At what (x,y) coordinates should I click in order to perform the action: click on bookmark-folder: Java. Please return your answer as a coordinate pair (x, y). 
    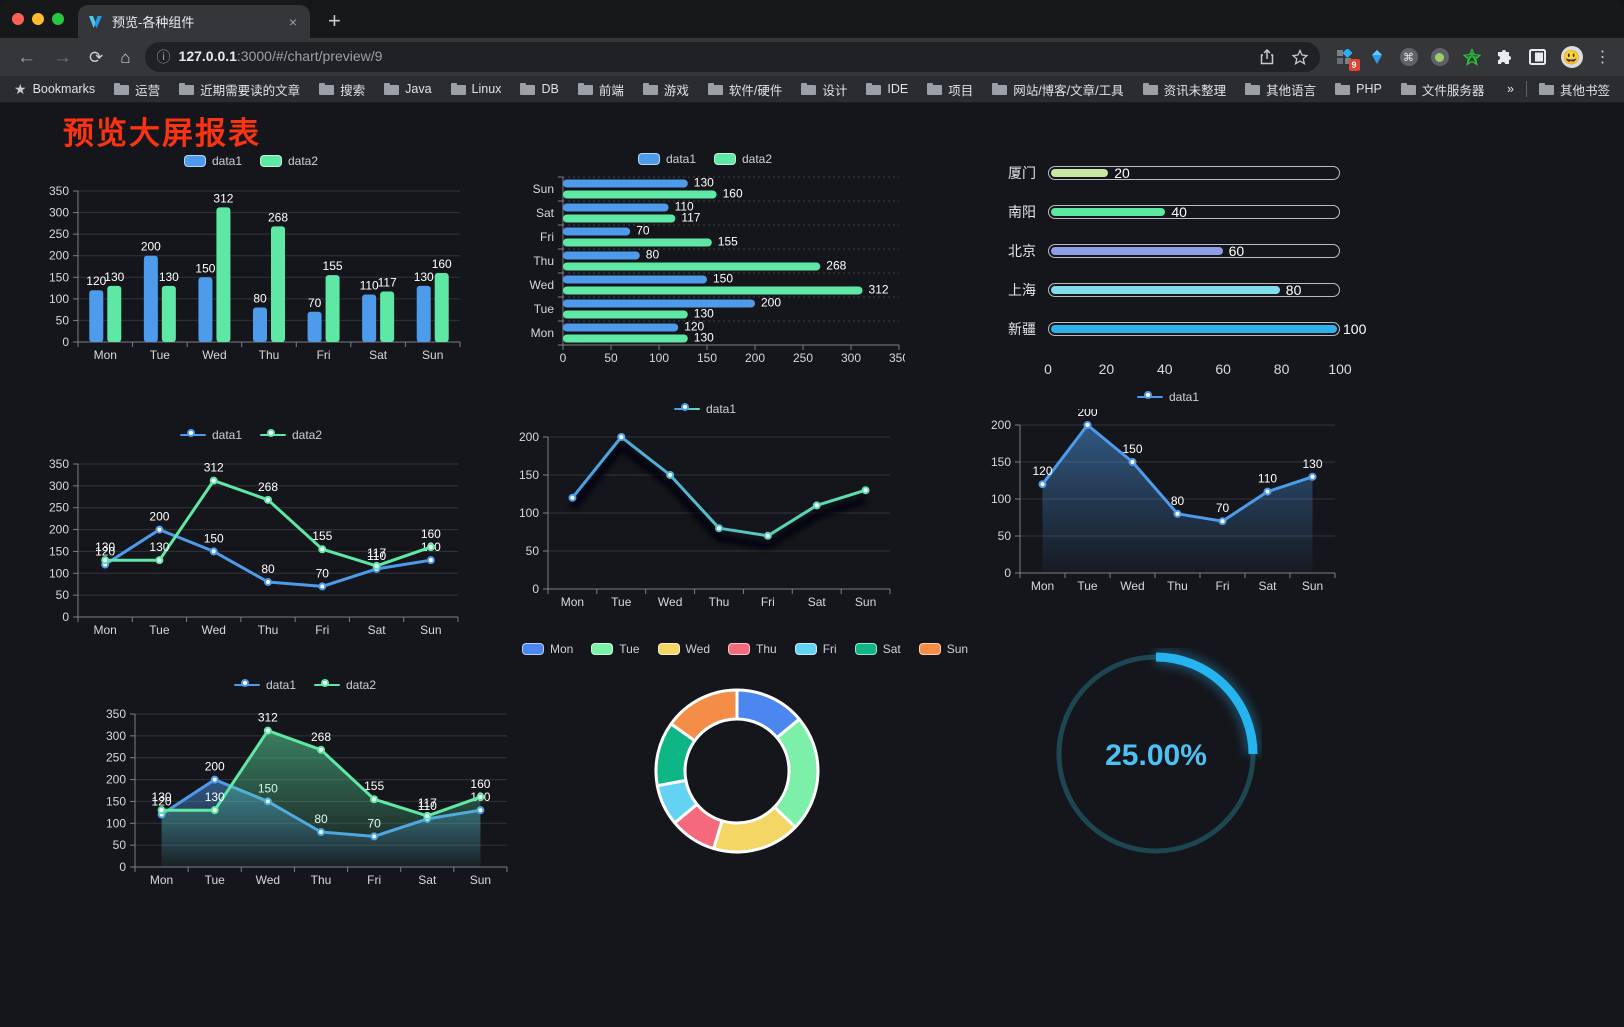
    Looking at the image, I should click on (408, 89).